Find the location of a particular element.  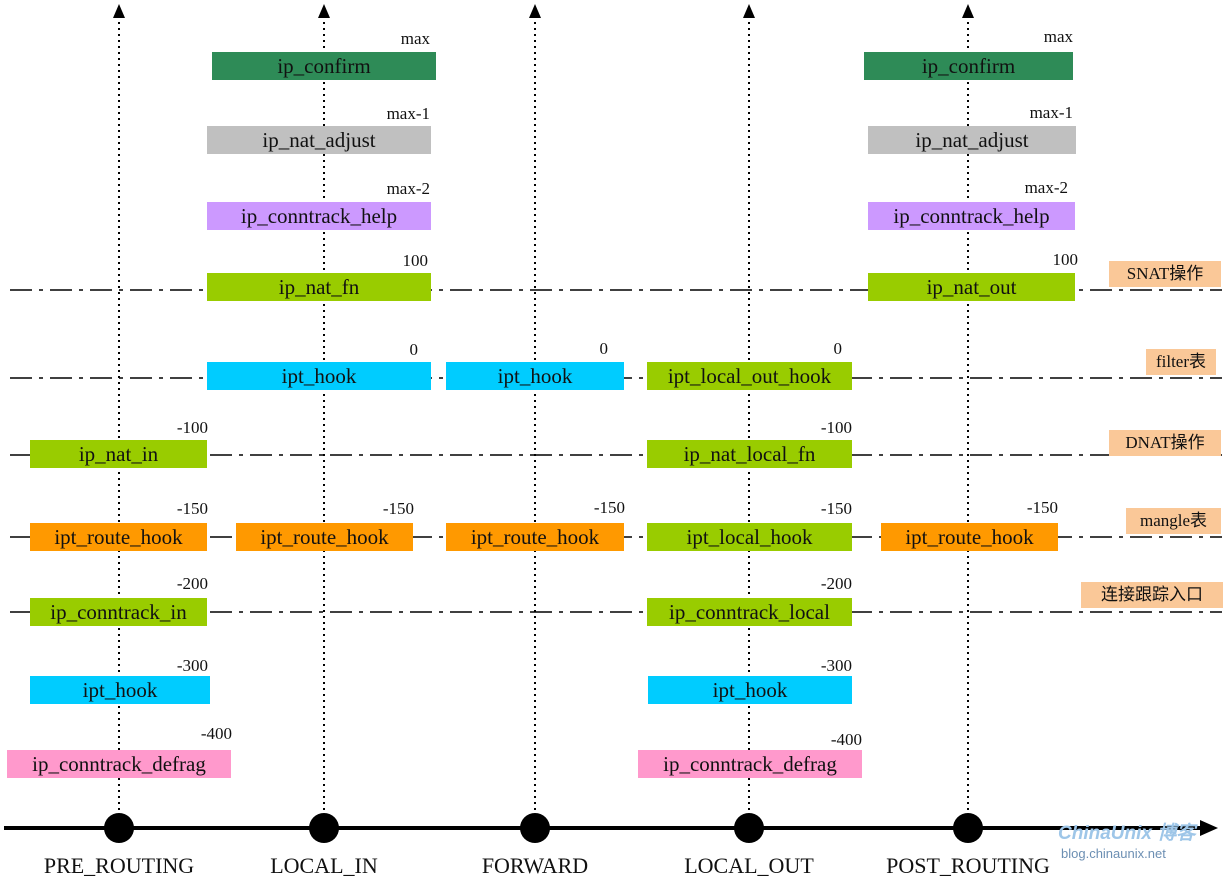

tag-snat: SNAT操作 is located at coordinates (1165, 274).